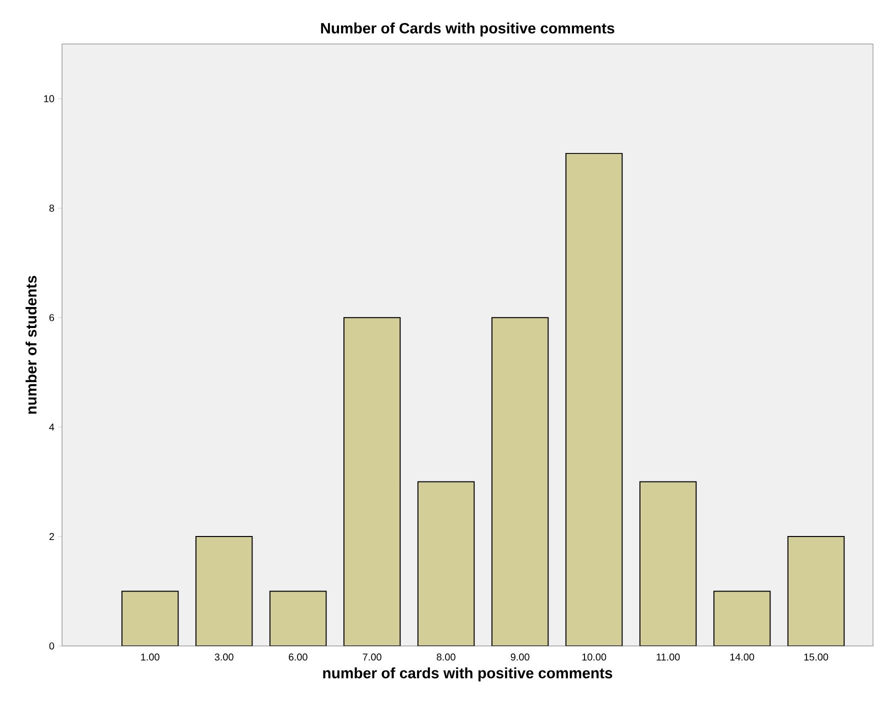  Describe the element at coordinates (224, 657) in the screenshot. I see `x-tick-label: 3.00` at that location.